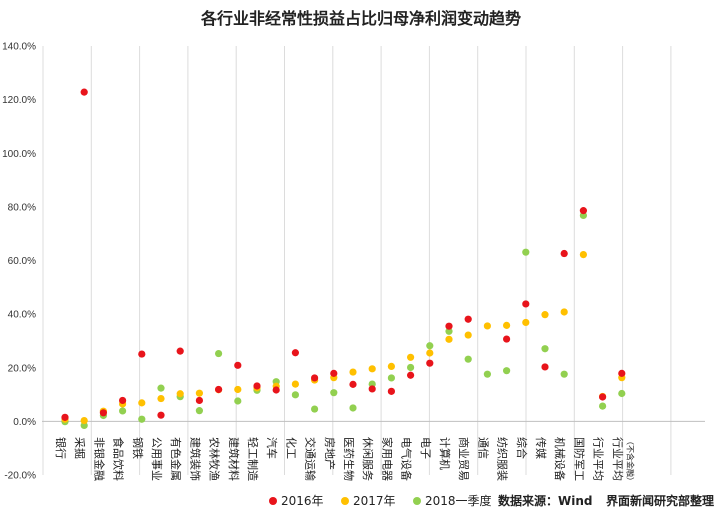 This screenshot has height=516, width=722. What do you see at coordinates (425, 448) in the screenshot?
I see `x-tick-label: 电子` at bounding box center [425, 448].